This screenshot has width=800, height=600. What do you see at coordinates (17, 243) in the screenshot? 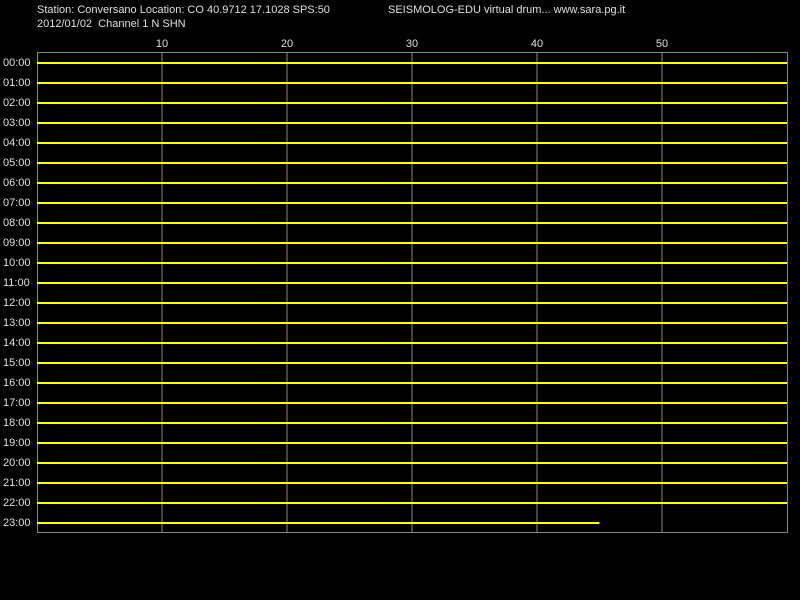
I see `row-label: 09:00` at bounding box center [17, 243].